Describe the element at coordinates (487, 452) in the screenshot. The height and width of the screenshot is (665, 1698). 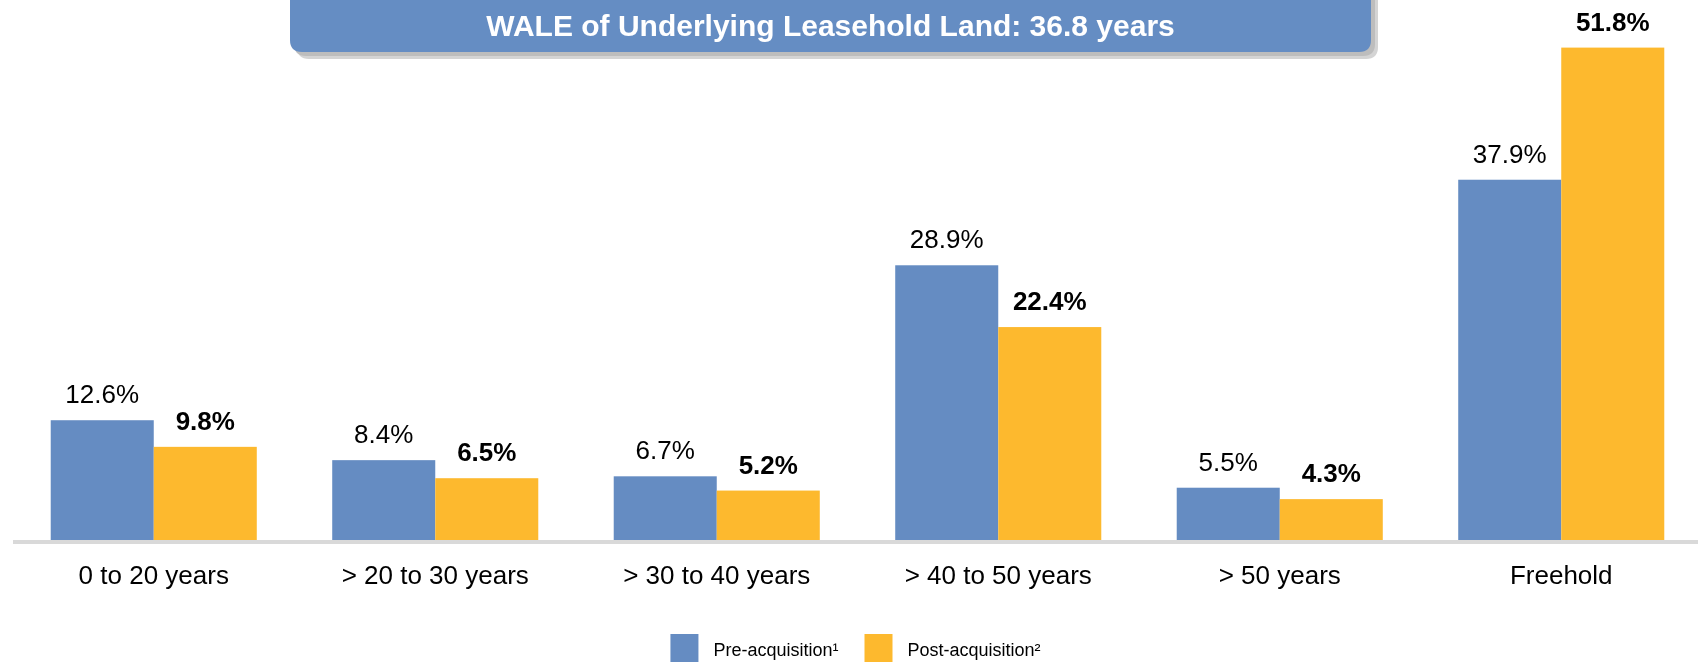
I see `data-label: 6.5%` at that location.